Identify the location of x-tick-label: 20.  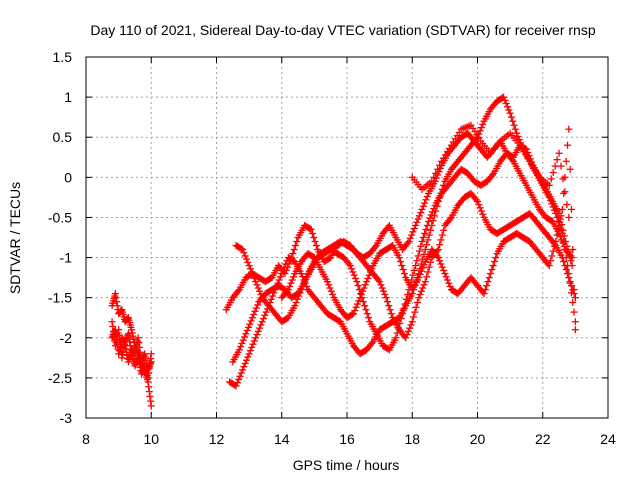
(478, 439).